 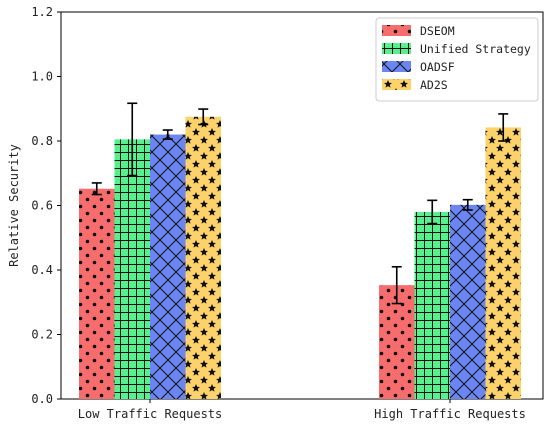 I want to click on legend-label: AD2S, so click(x=434, y=85).